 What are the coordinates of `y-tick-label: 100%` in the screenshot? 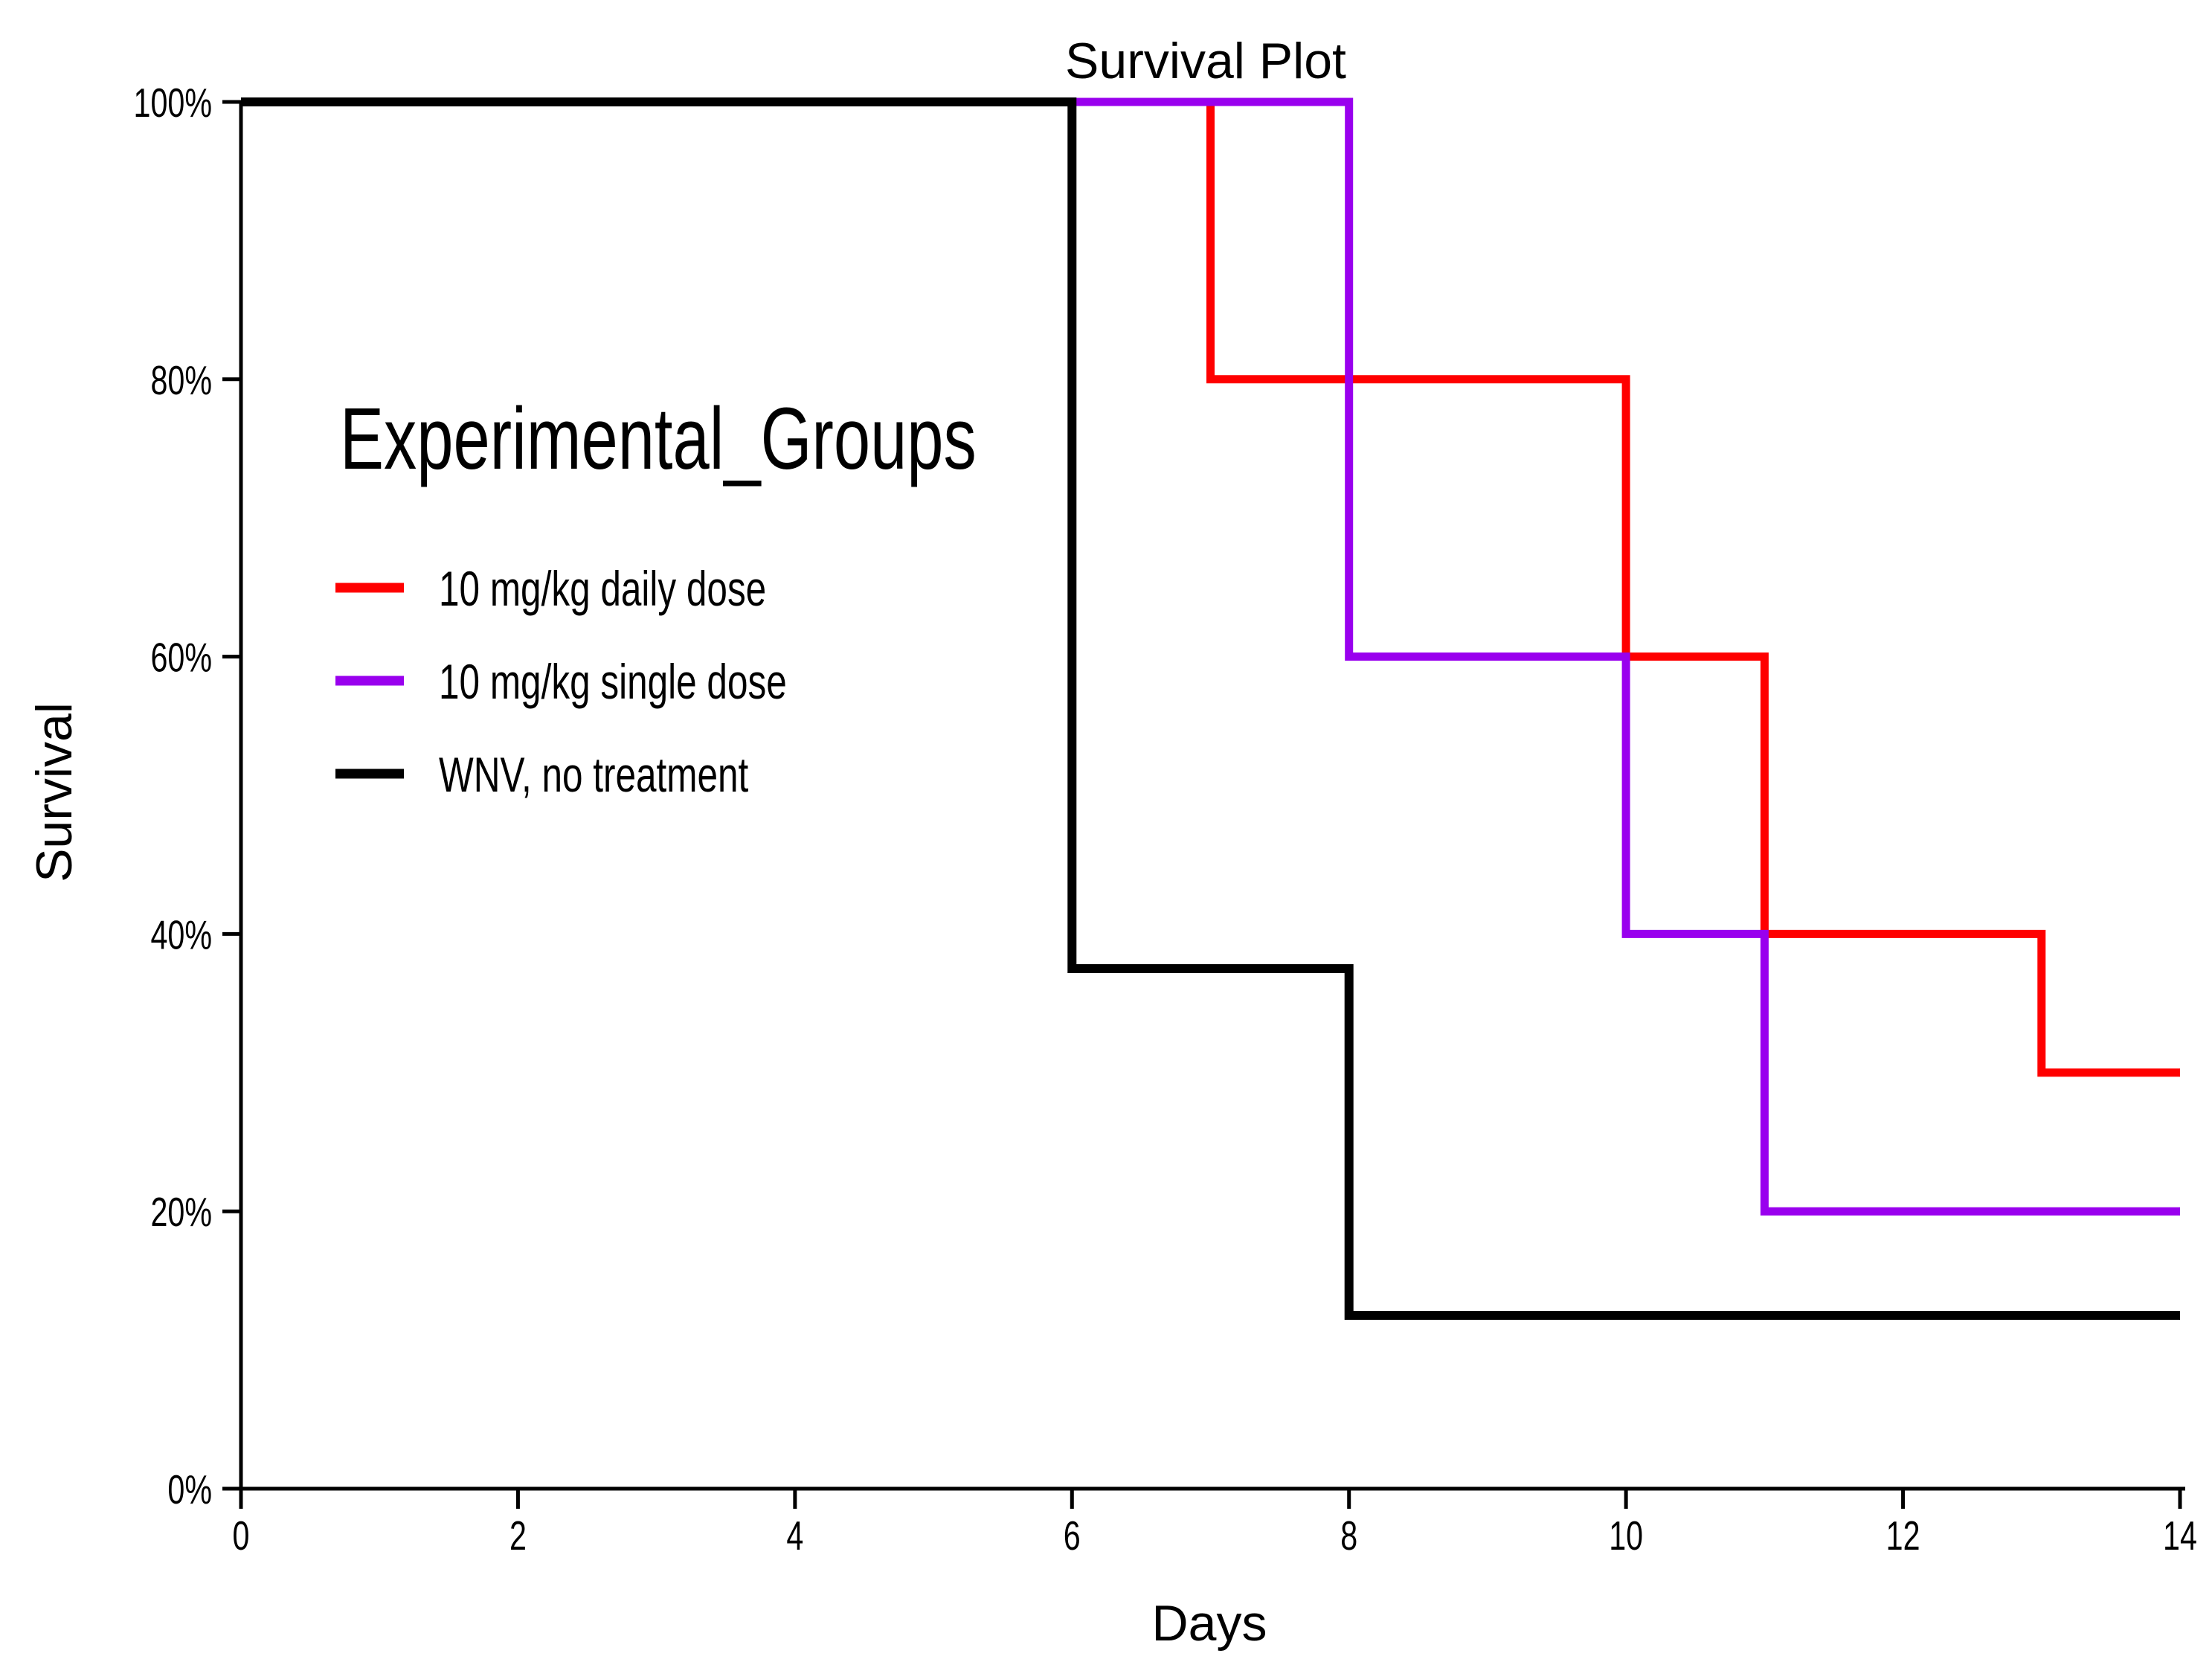 It's located at (173, 103).